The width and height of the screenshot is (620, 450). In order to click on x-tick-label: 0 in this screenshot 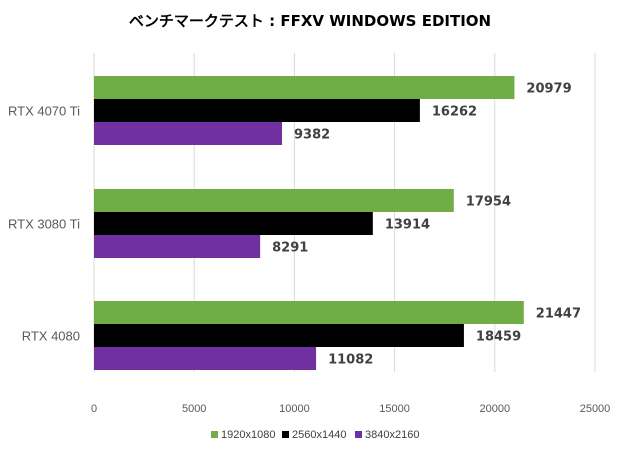, I will do `click(94, 409)`.